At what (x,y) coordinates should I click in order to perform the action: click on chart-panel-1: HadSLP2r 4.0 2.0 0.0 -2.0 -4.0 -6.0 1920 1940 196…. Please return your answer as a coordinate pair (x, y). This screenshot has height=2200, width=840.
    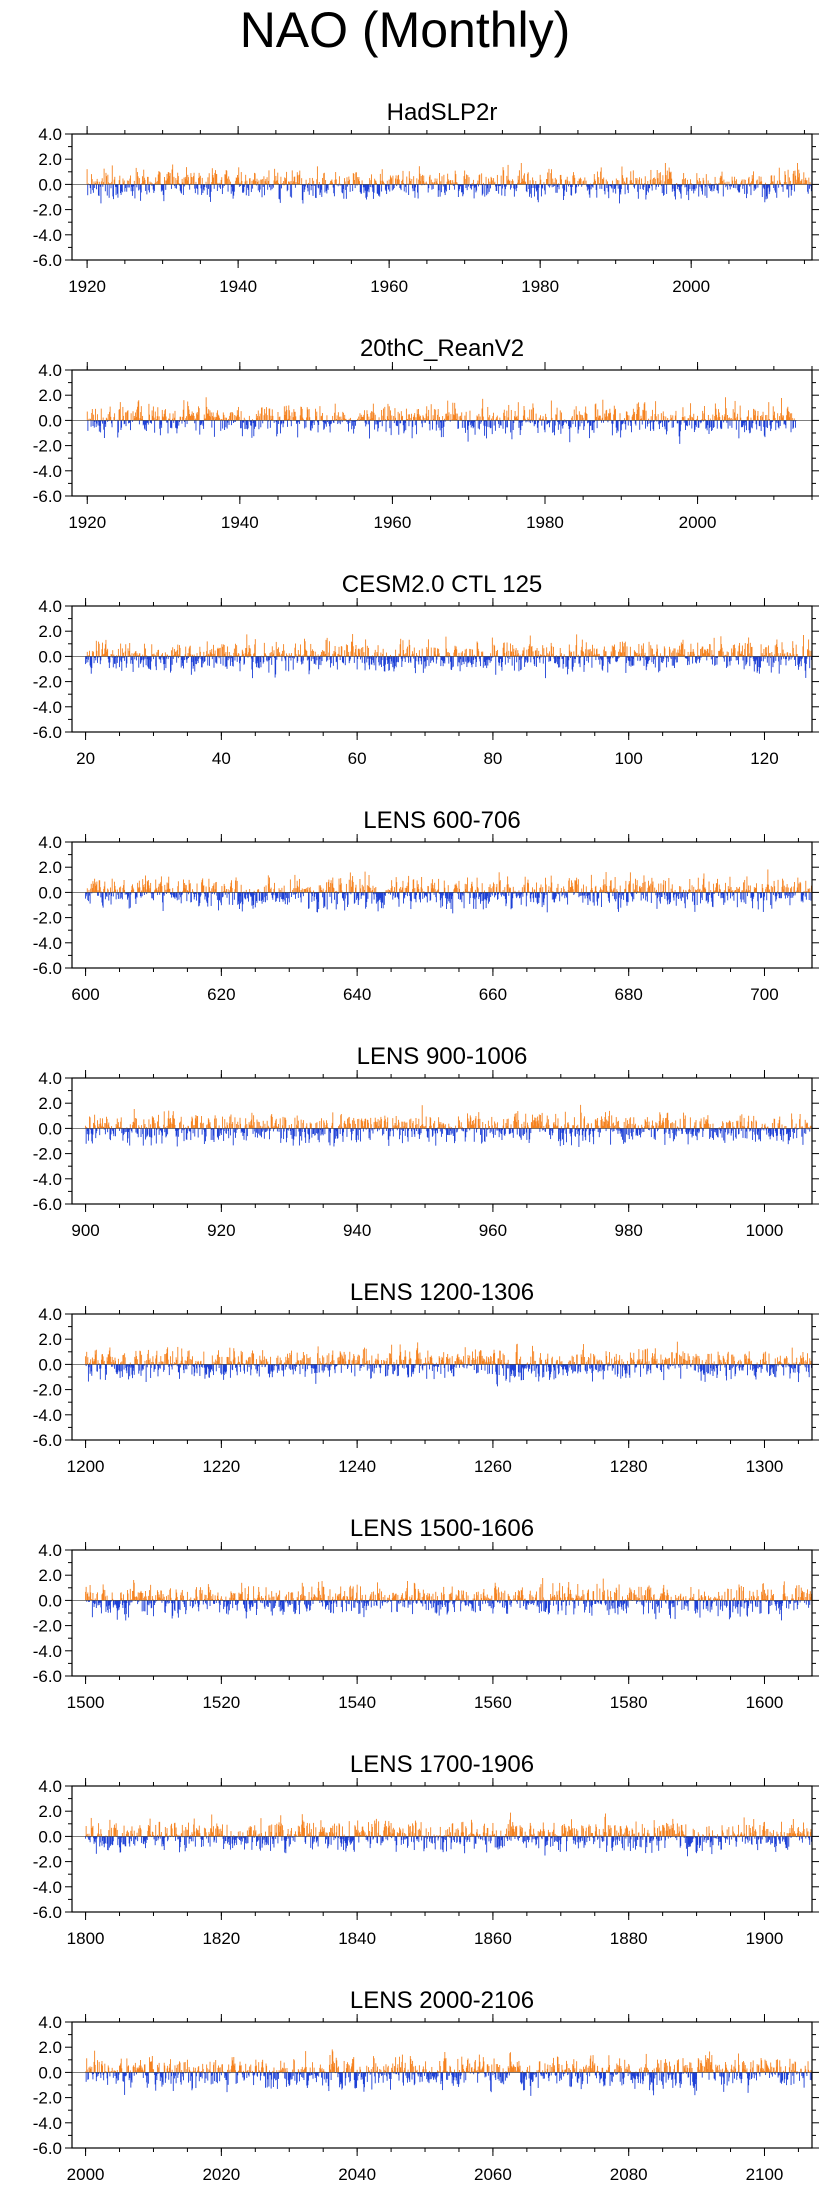
    Looking at the image, I should click on (426, 197).